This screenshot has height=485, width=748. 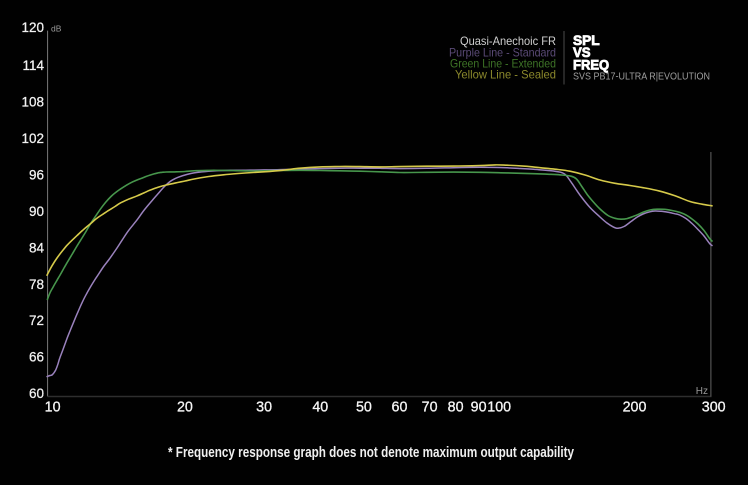 I want to click on svg-text: Purple Line - Standard, so click(x=502, y=52).